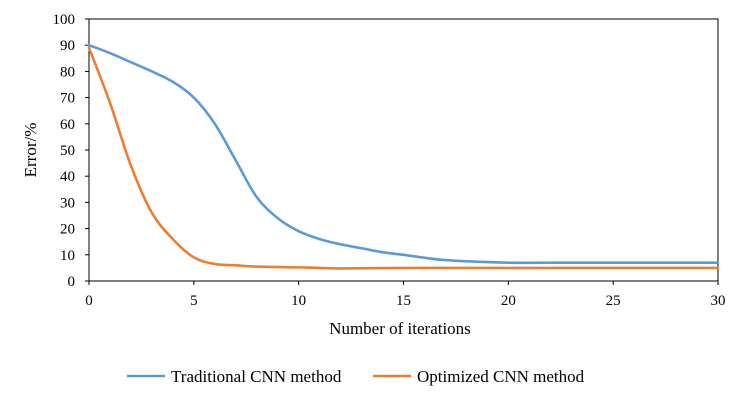  I want to click on x-tick-label: 25, so click(613, 301).